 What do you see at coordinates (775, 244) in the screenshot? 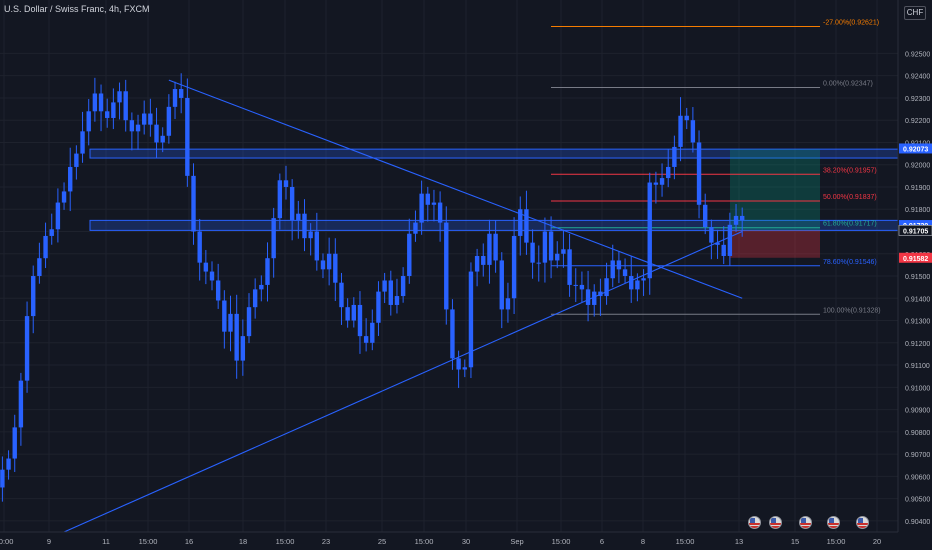
I see `position-loss-zone` at bounding box center [775, 244].